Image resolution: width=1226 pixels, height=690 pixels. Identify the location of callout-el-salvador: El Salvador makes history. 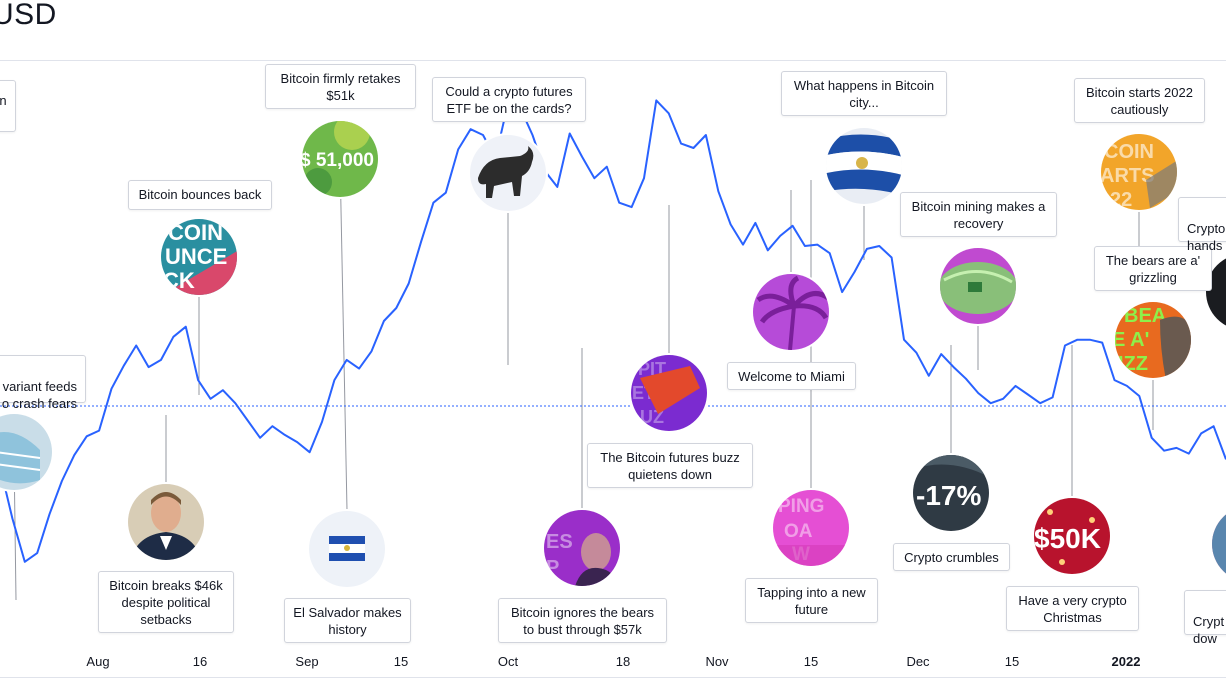
(347, 620).